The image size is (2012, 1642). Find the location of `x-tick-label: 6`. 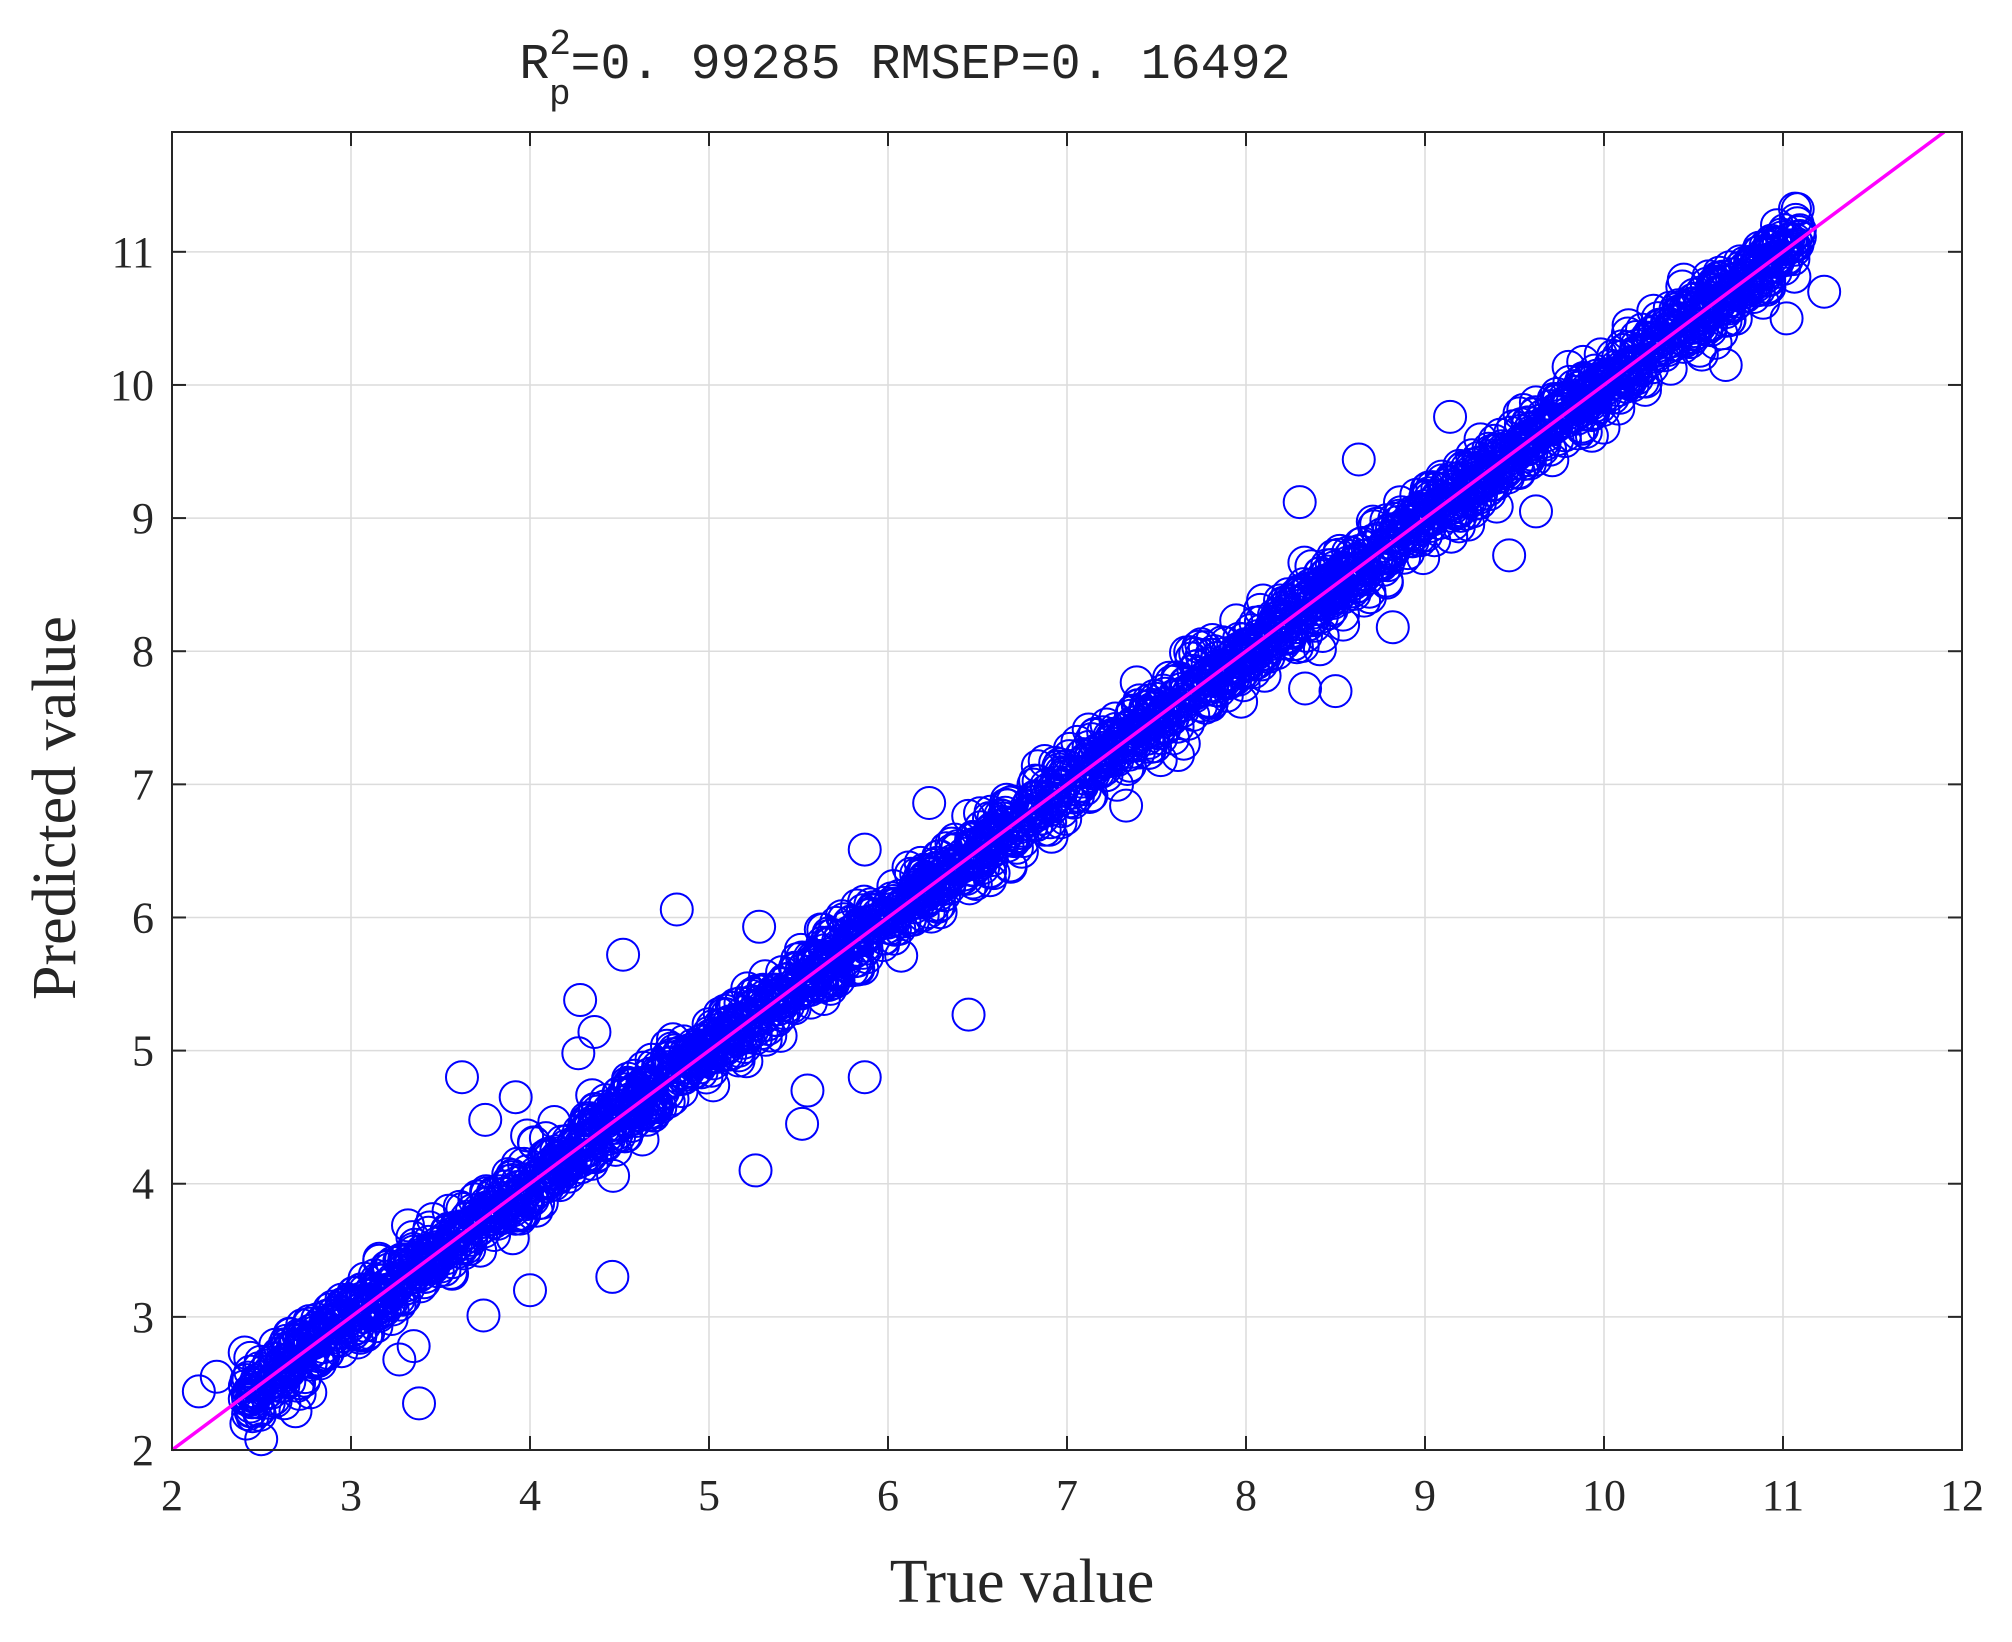

x-tick-label: 6 is located at coordinates (888, 1495).